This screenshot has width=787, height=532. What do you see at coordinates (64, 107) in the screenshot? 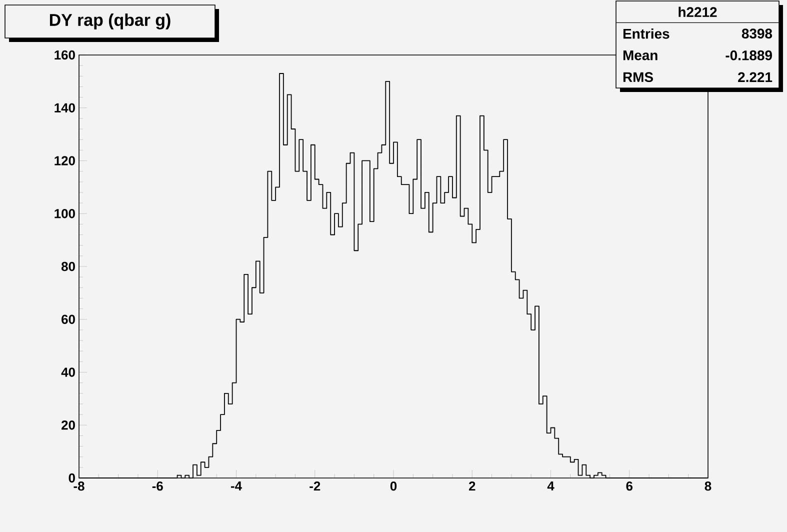
I see `y-tick-label: 140` at bounding box center [64, 107].